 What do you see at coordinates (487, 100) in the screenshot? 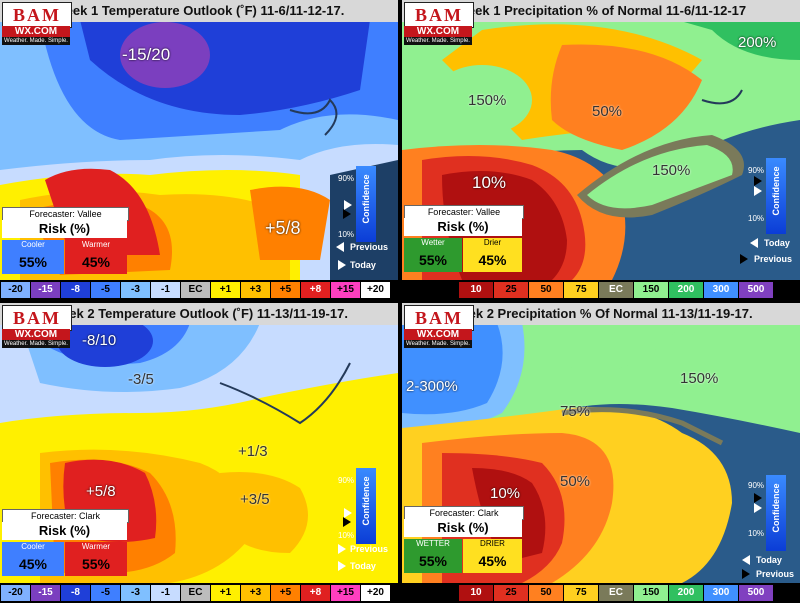
I see `map-label-northwest: 150%` at bounding box center [487, 100].